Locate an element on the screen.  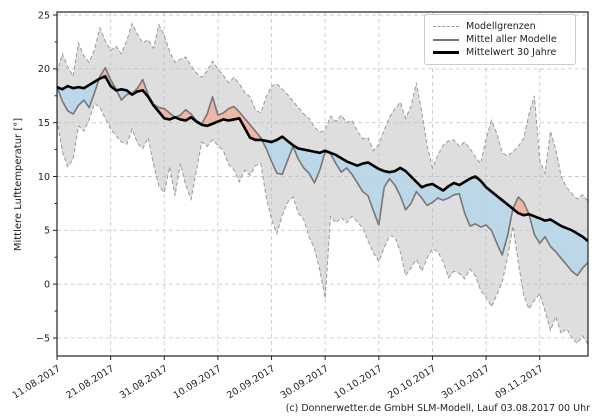
svg-text: −5 is located at coordinates (43, 338).